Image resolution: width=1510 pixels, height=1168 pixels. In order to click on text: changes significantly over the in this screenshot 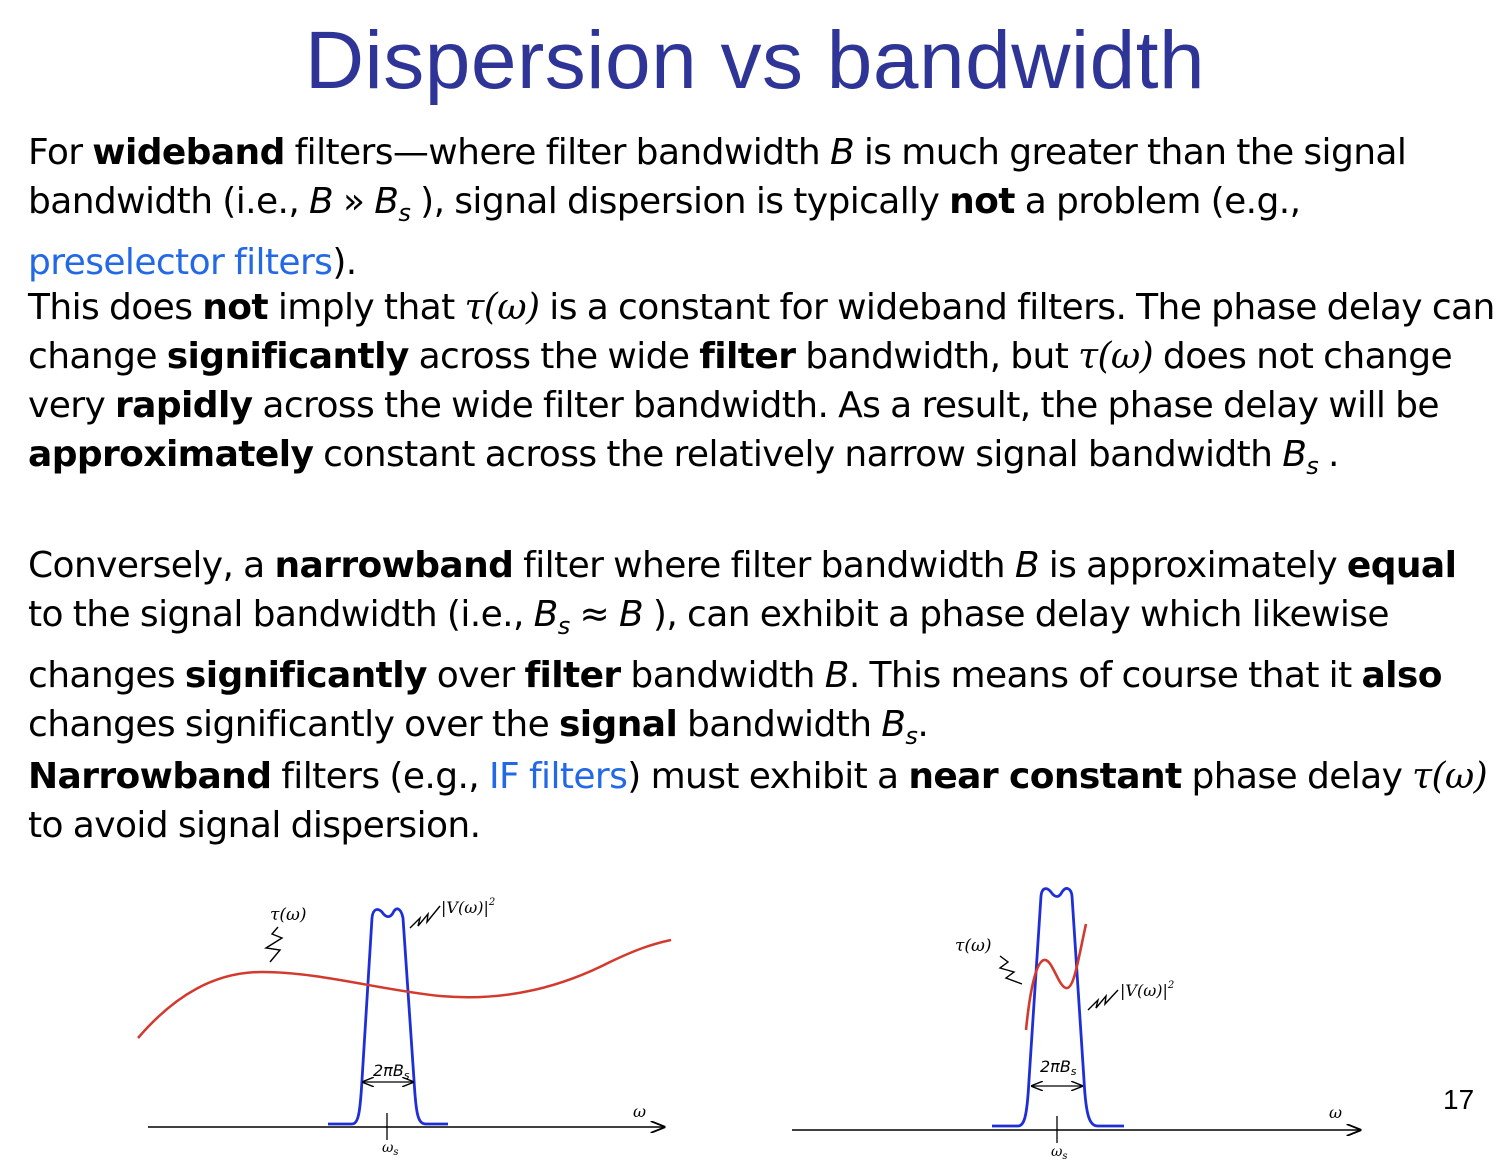, I will do `click(293, 724)`.